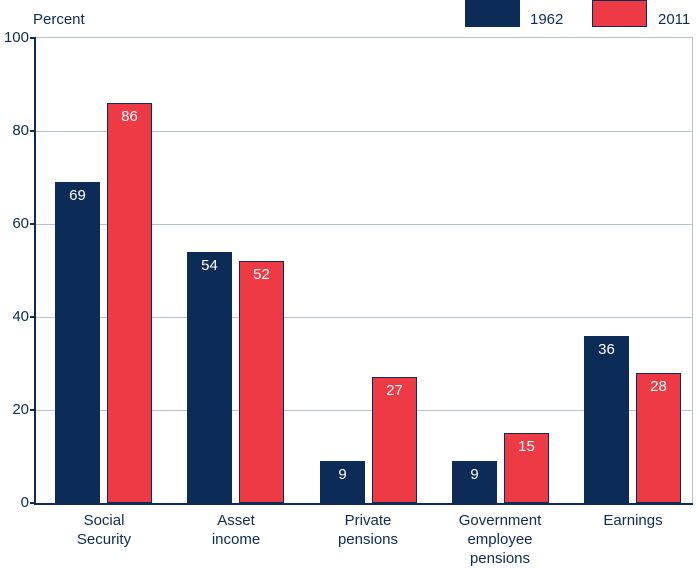  Describe the element at coordinates (606, 349) in the screenshot. I see `bar-value-label-1962-4: 36` at that location.